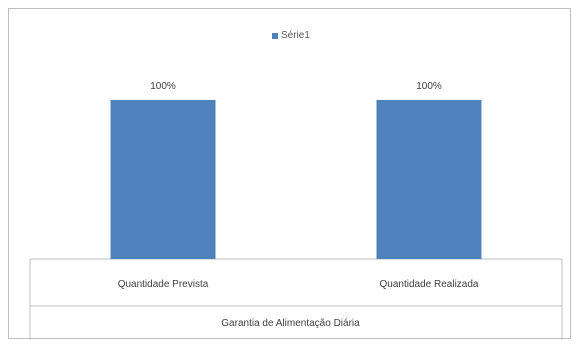  I want to click on data-label-1: 100%, so click(163, 86).